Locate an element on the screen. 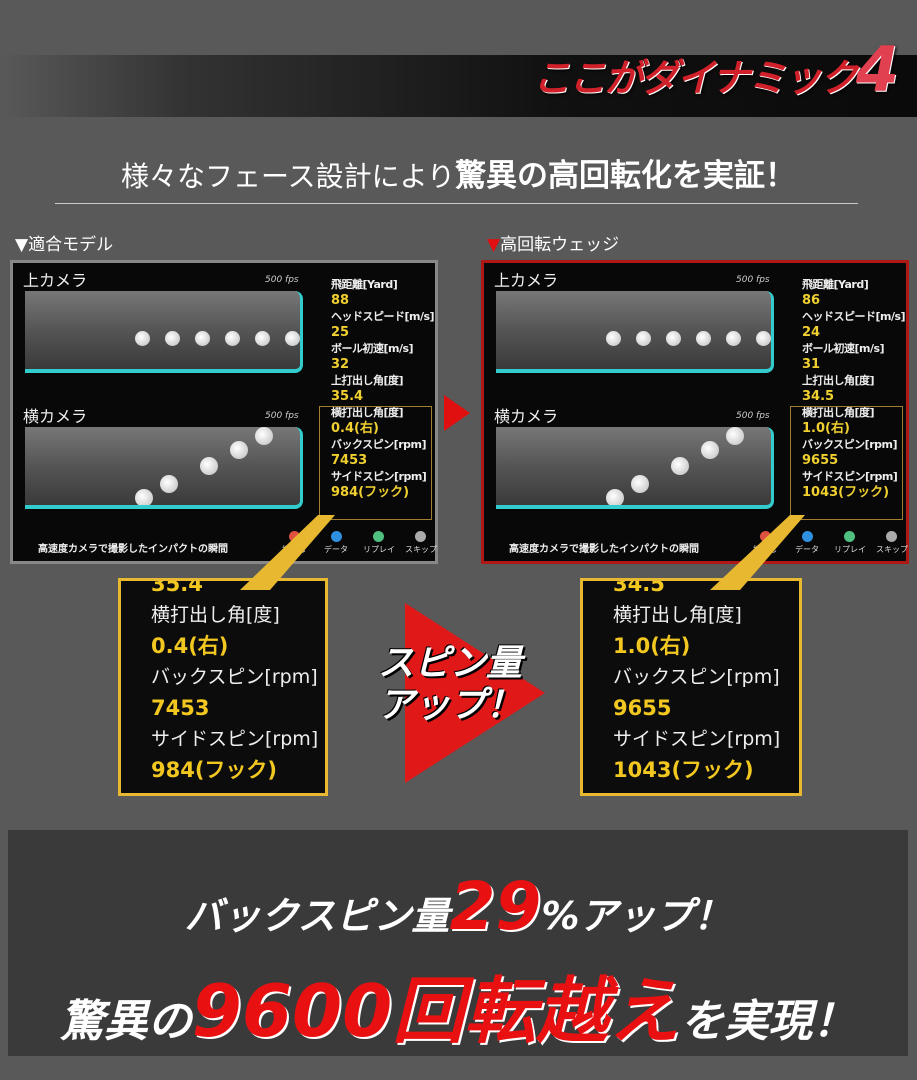  stat-value: 86 is located at coordinates (811, 300).